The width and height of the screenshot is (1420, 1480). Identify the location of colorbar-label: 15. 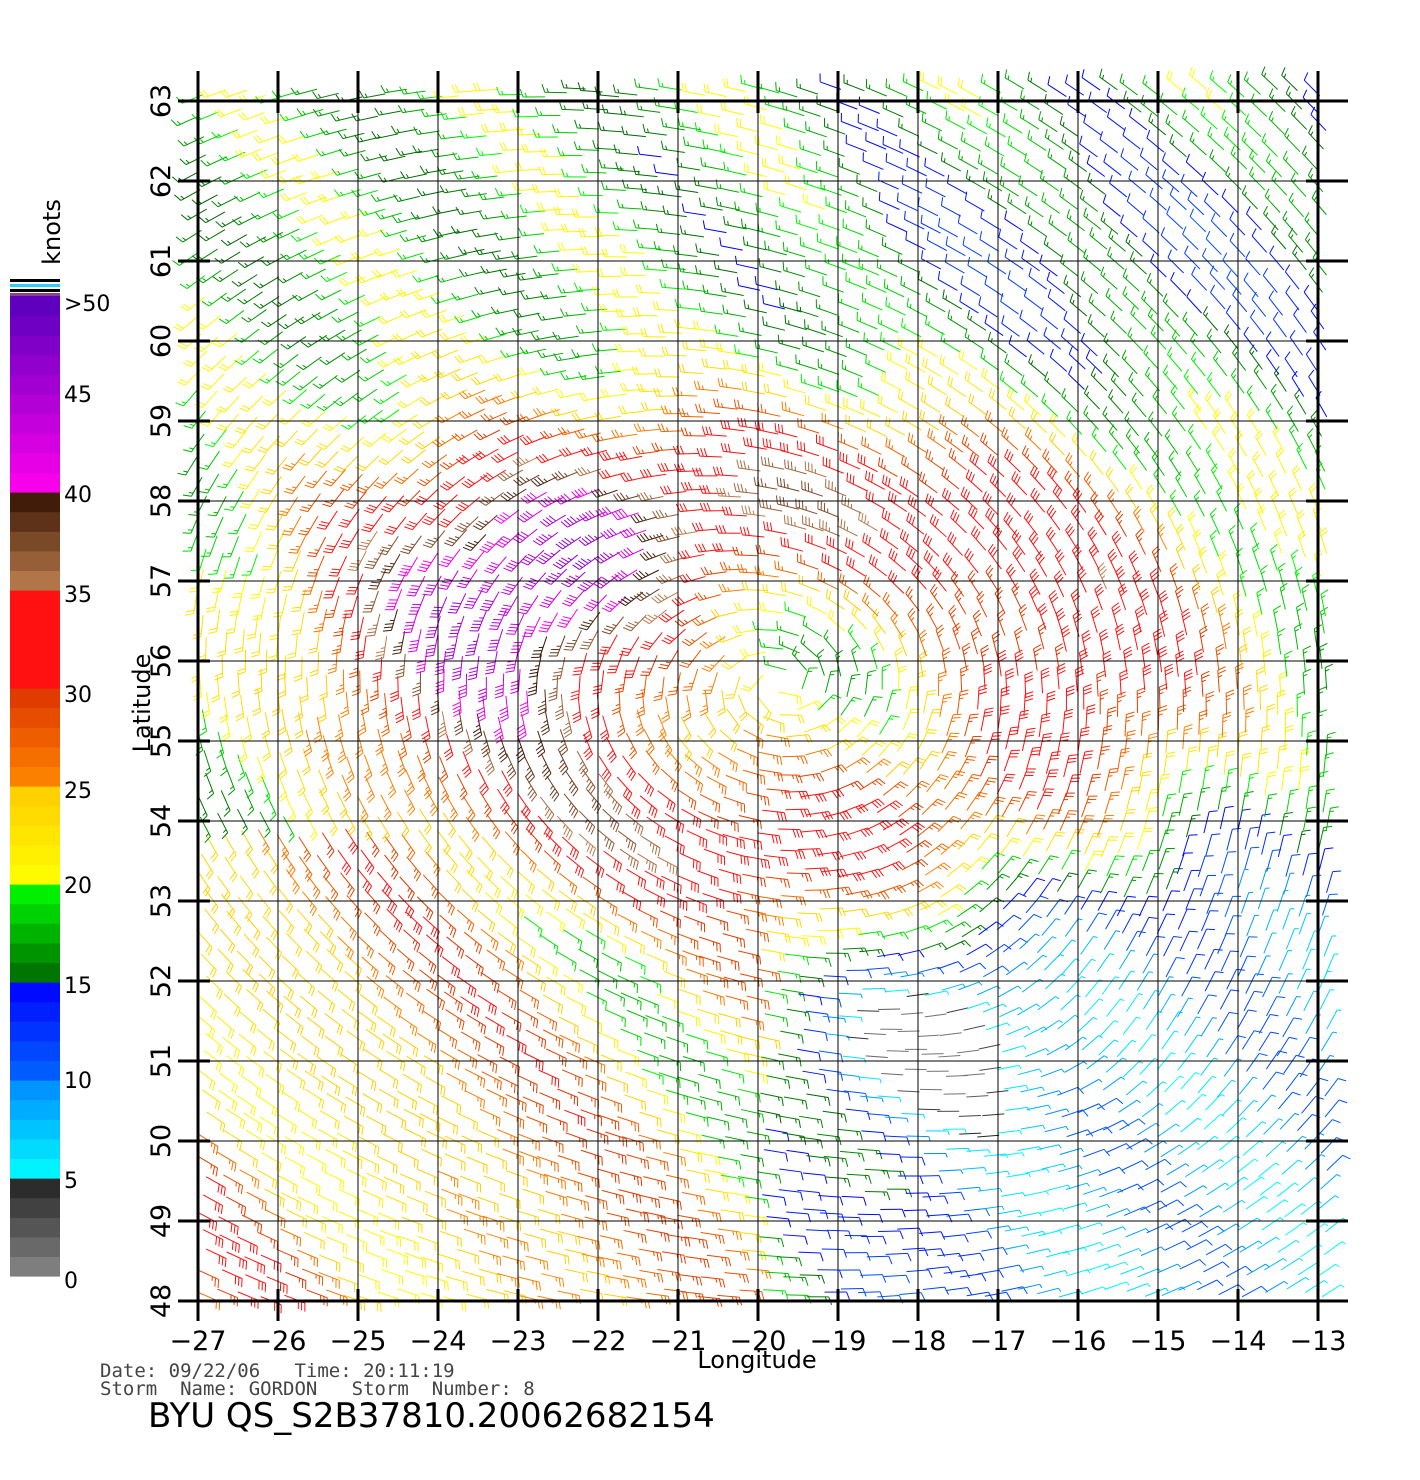
(78, 986).